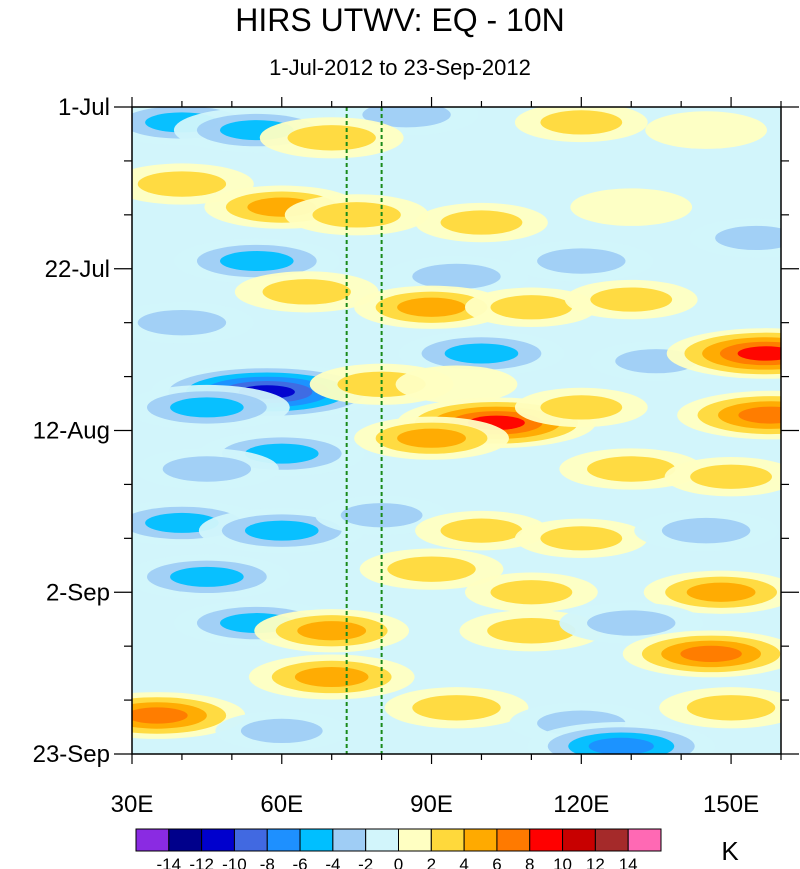 This screenshot has height=869, width=800. I want to click on colorbar-label: 2, so click(431, 862).